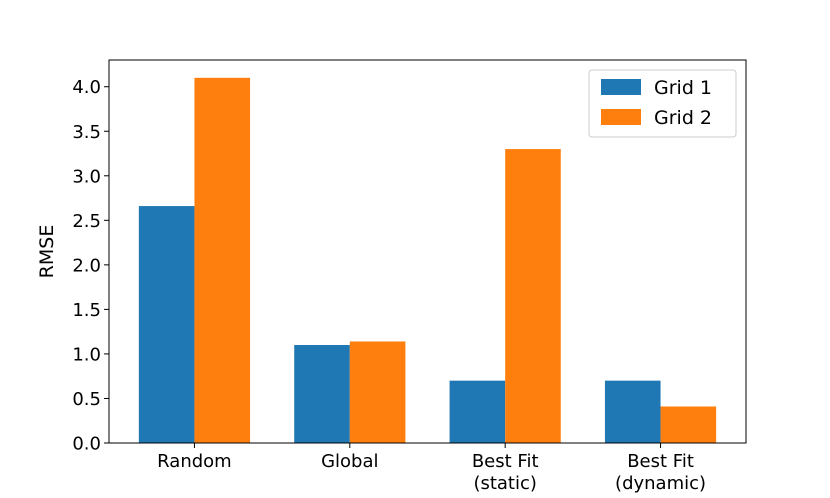 Image resolution: width=830 pixels, height=498 pixels. Describe the element at coordinates (683, 118) in the screenshot. I see `legend-label: Grid 2` at that location.